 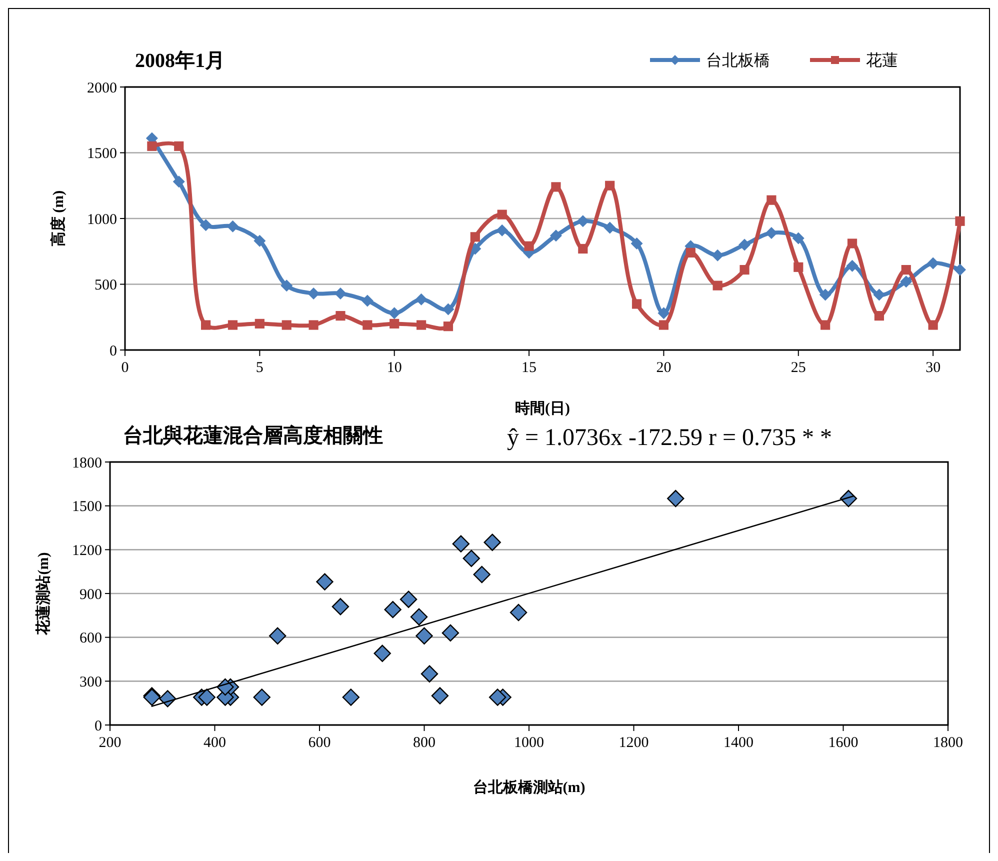 I want to click on x-tick-label: 15, so click(x=529, y=368).